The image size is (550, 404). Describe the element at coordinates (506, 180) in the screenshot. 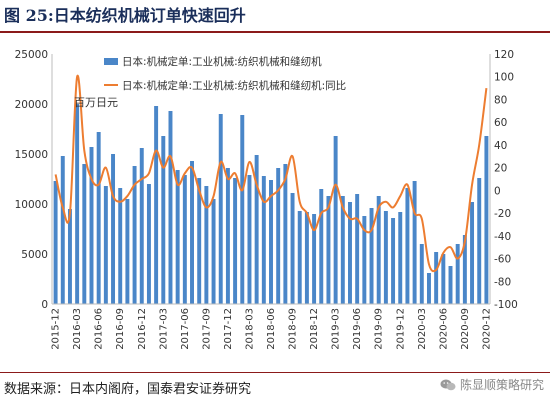

I see `right-y-ticks: -100 -80 -60 -40 -20 0 20 40 60 80 100 120` at that location.